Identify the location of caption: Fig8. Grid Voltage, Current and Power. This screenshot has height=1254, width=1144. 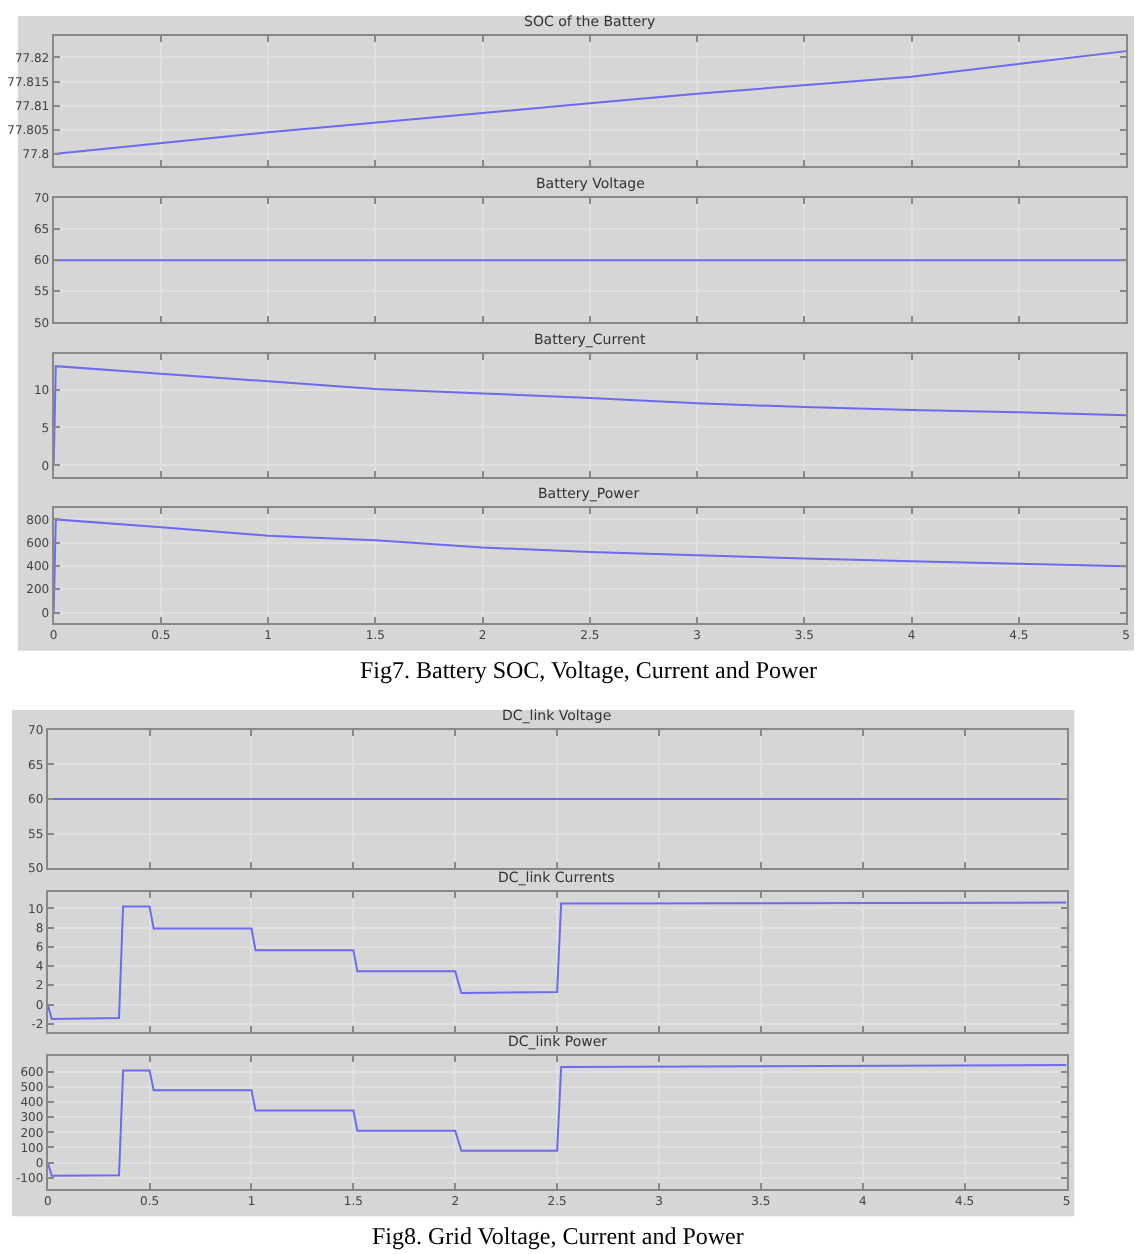
(558, 1236).